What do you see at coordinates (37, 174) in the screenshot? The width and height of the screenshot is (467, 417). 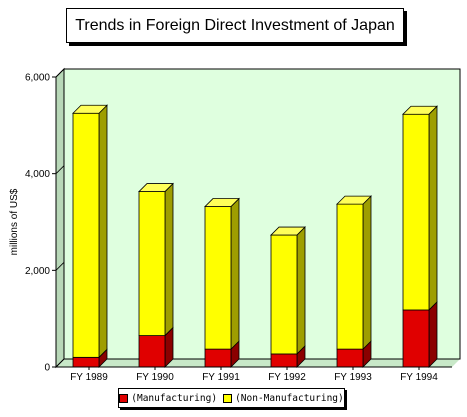 I see `y-tick-label-2: 4,000` at bounding box center [37, 174].